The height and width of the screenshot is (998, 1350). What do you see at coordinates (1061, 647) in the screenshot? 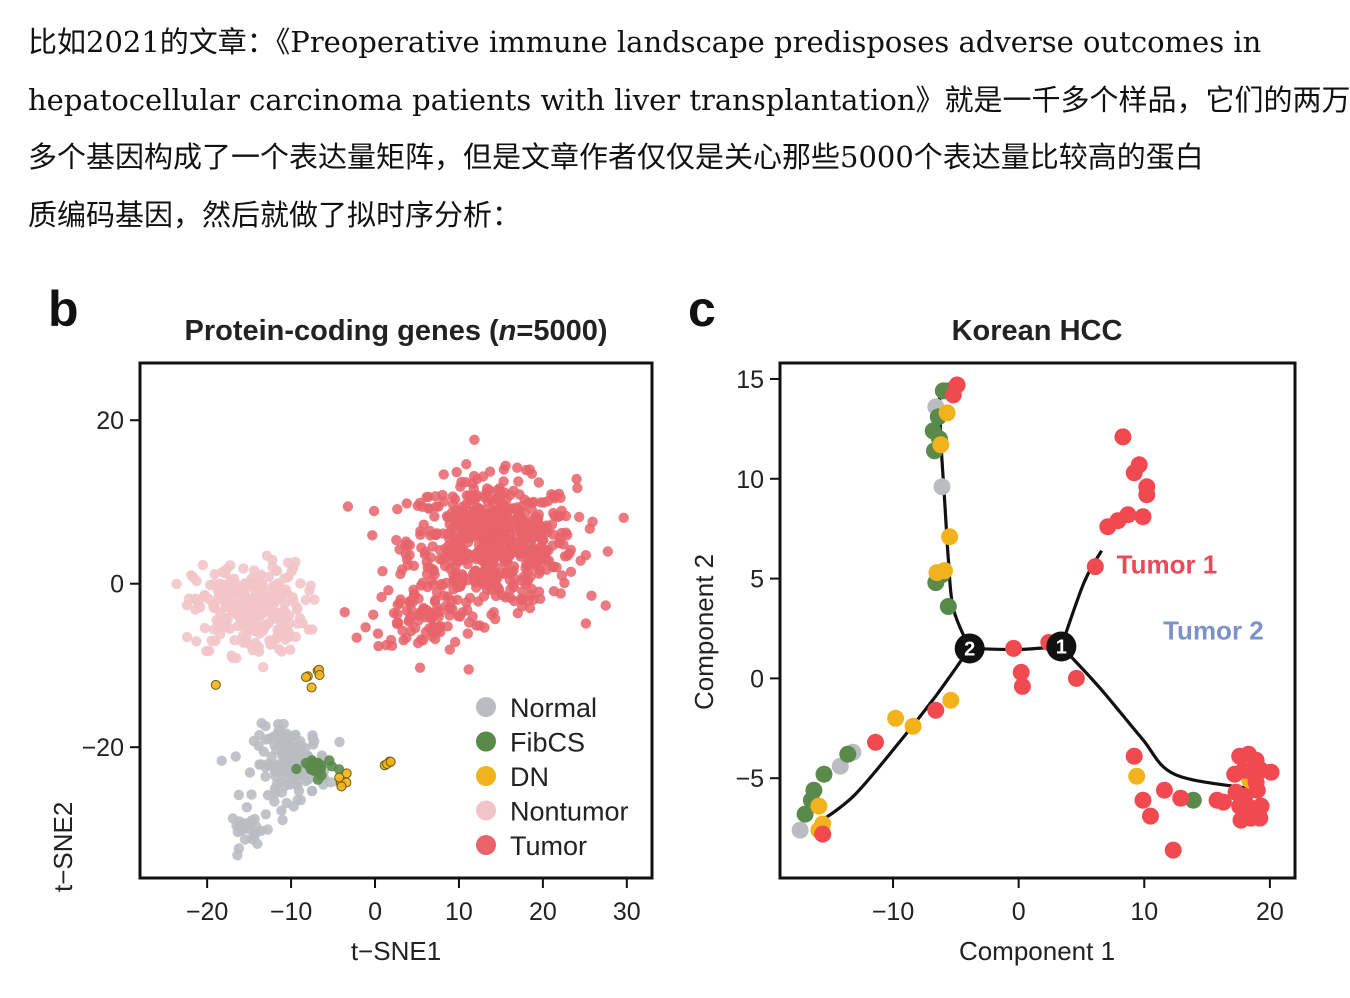
I see `branch-node-label: 1` at bounding box center [1061, 647].